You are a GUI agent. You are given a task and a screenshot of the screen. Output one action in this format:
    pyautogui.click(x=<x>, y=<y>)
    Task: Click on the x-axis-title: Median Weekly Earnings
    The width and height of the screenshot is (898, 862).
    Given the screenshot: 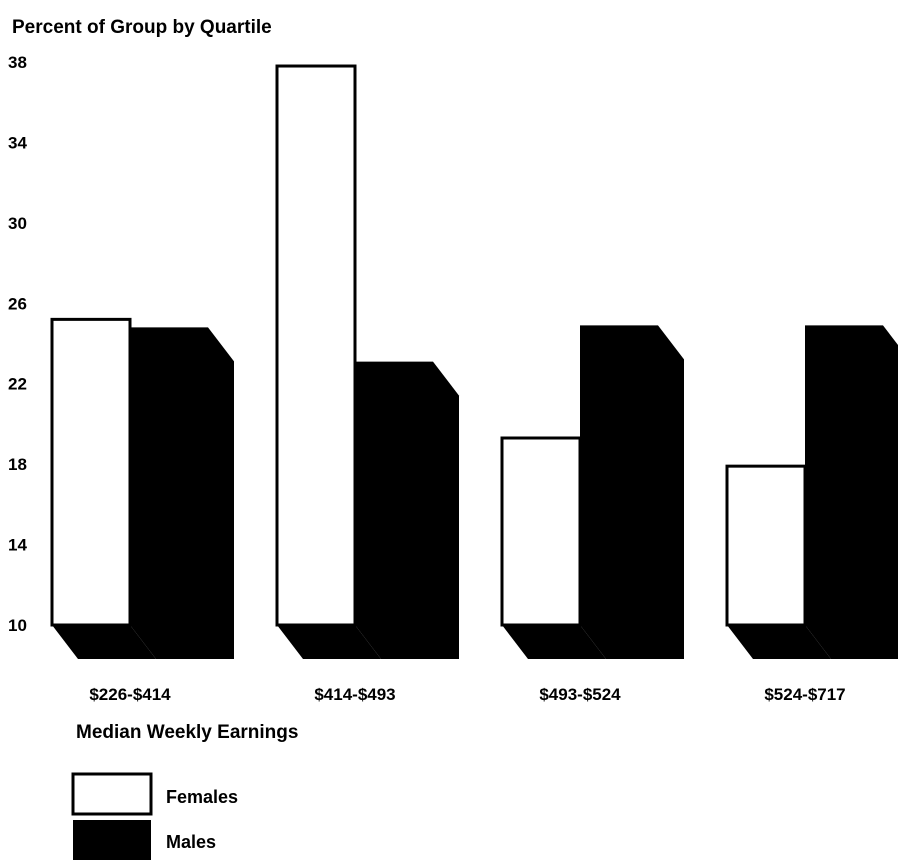 What is the action you would take?
    pyautogui.click(x=187, y=732)
    